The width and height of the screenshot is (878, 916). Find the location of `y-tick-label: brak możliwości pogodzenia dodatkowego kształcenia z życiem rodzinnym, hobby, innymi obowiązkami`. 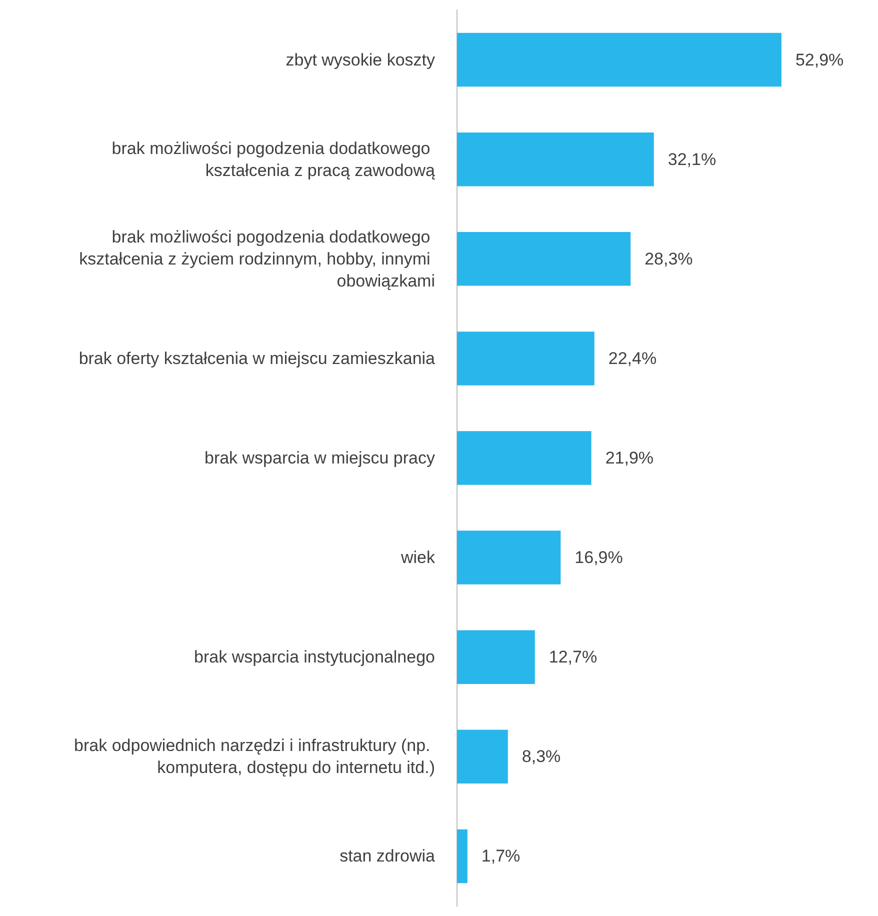

y-tick-label: brak możliwości pogodzenia dodatkowego kształcenia z życiem rodzinnym, hobby, innymi obowiązkami is located at coordinates (257, 258).